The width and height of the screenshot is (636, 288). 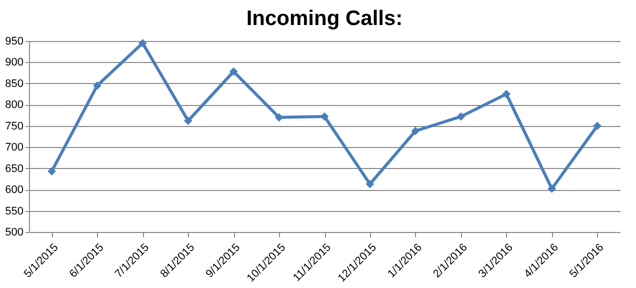 What do you see at coordinates (14, 84) in the screenshot?
I see `y-tick-label: 850` at bounding box center [14, 84].